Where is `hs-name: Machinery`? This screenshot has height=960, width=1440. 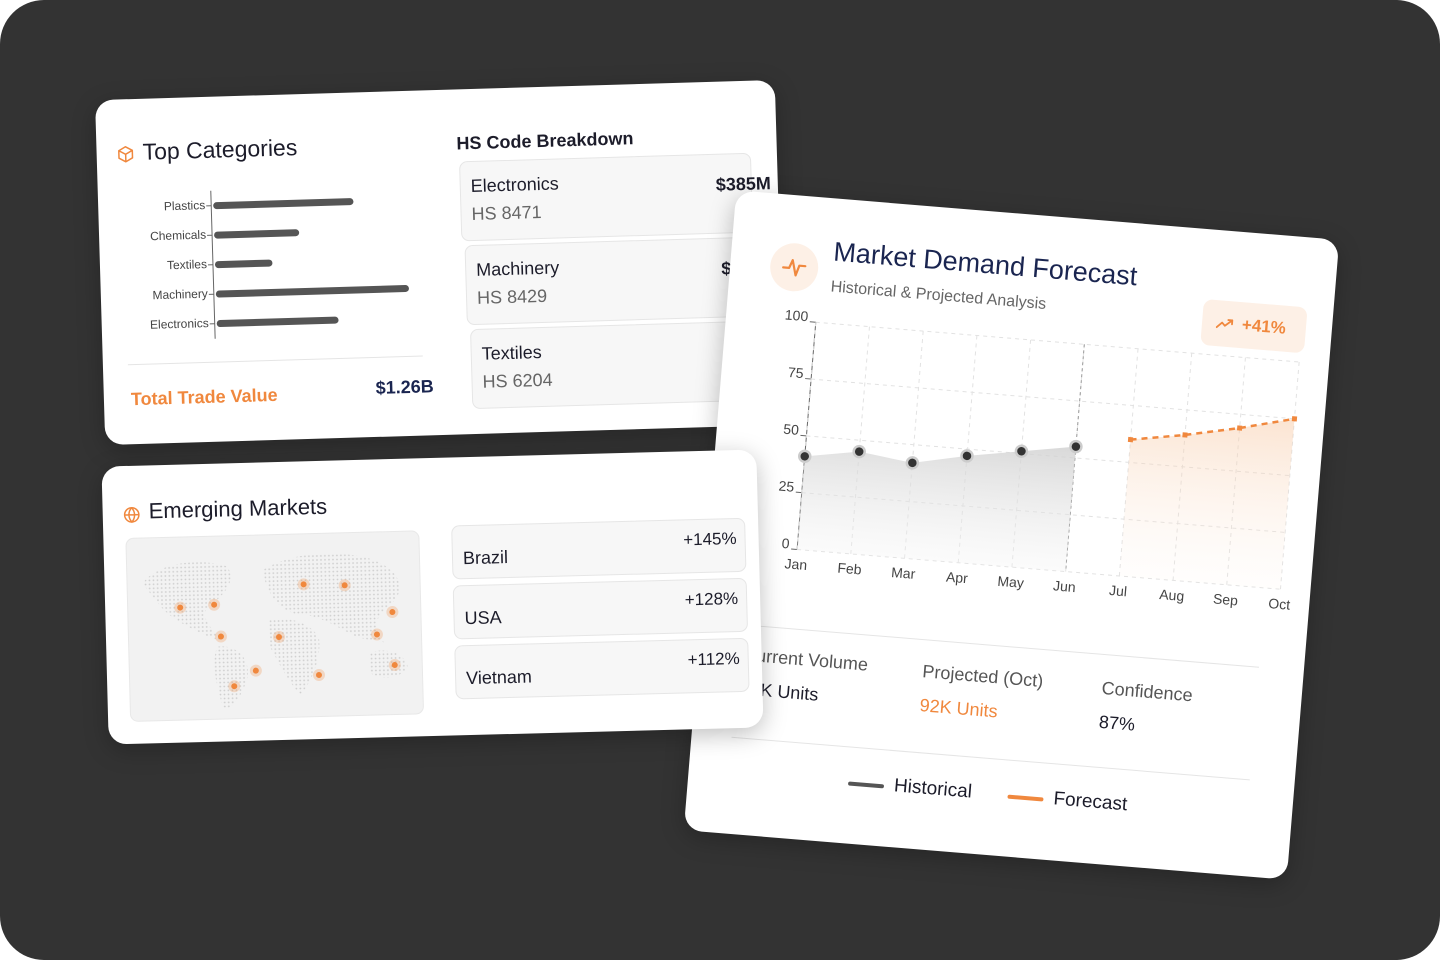
hs-name: Machinery is located at coordinates (517, 268).